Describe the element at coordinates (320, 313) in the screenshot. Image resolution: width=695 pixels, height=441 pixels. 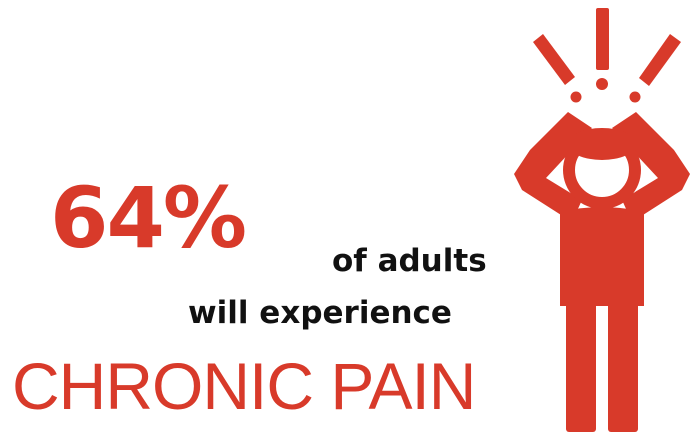
I see `stat-line-2: will experience` at that location.